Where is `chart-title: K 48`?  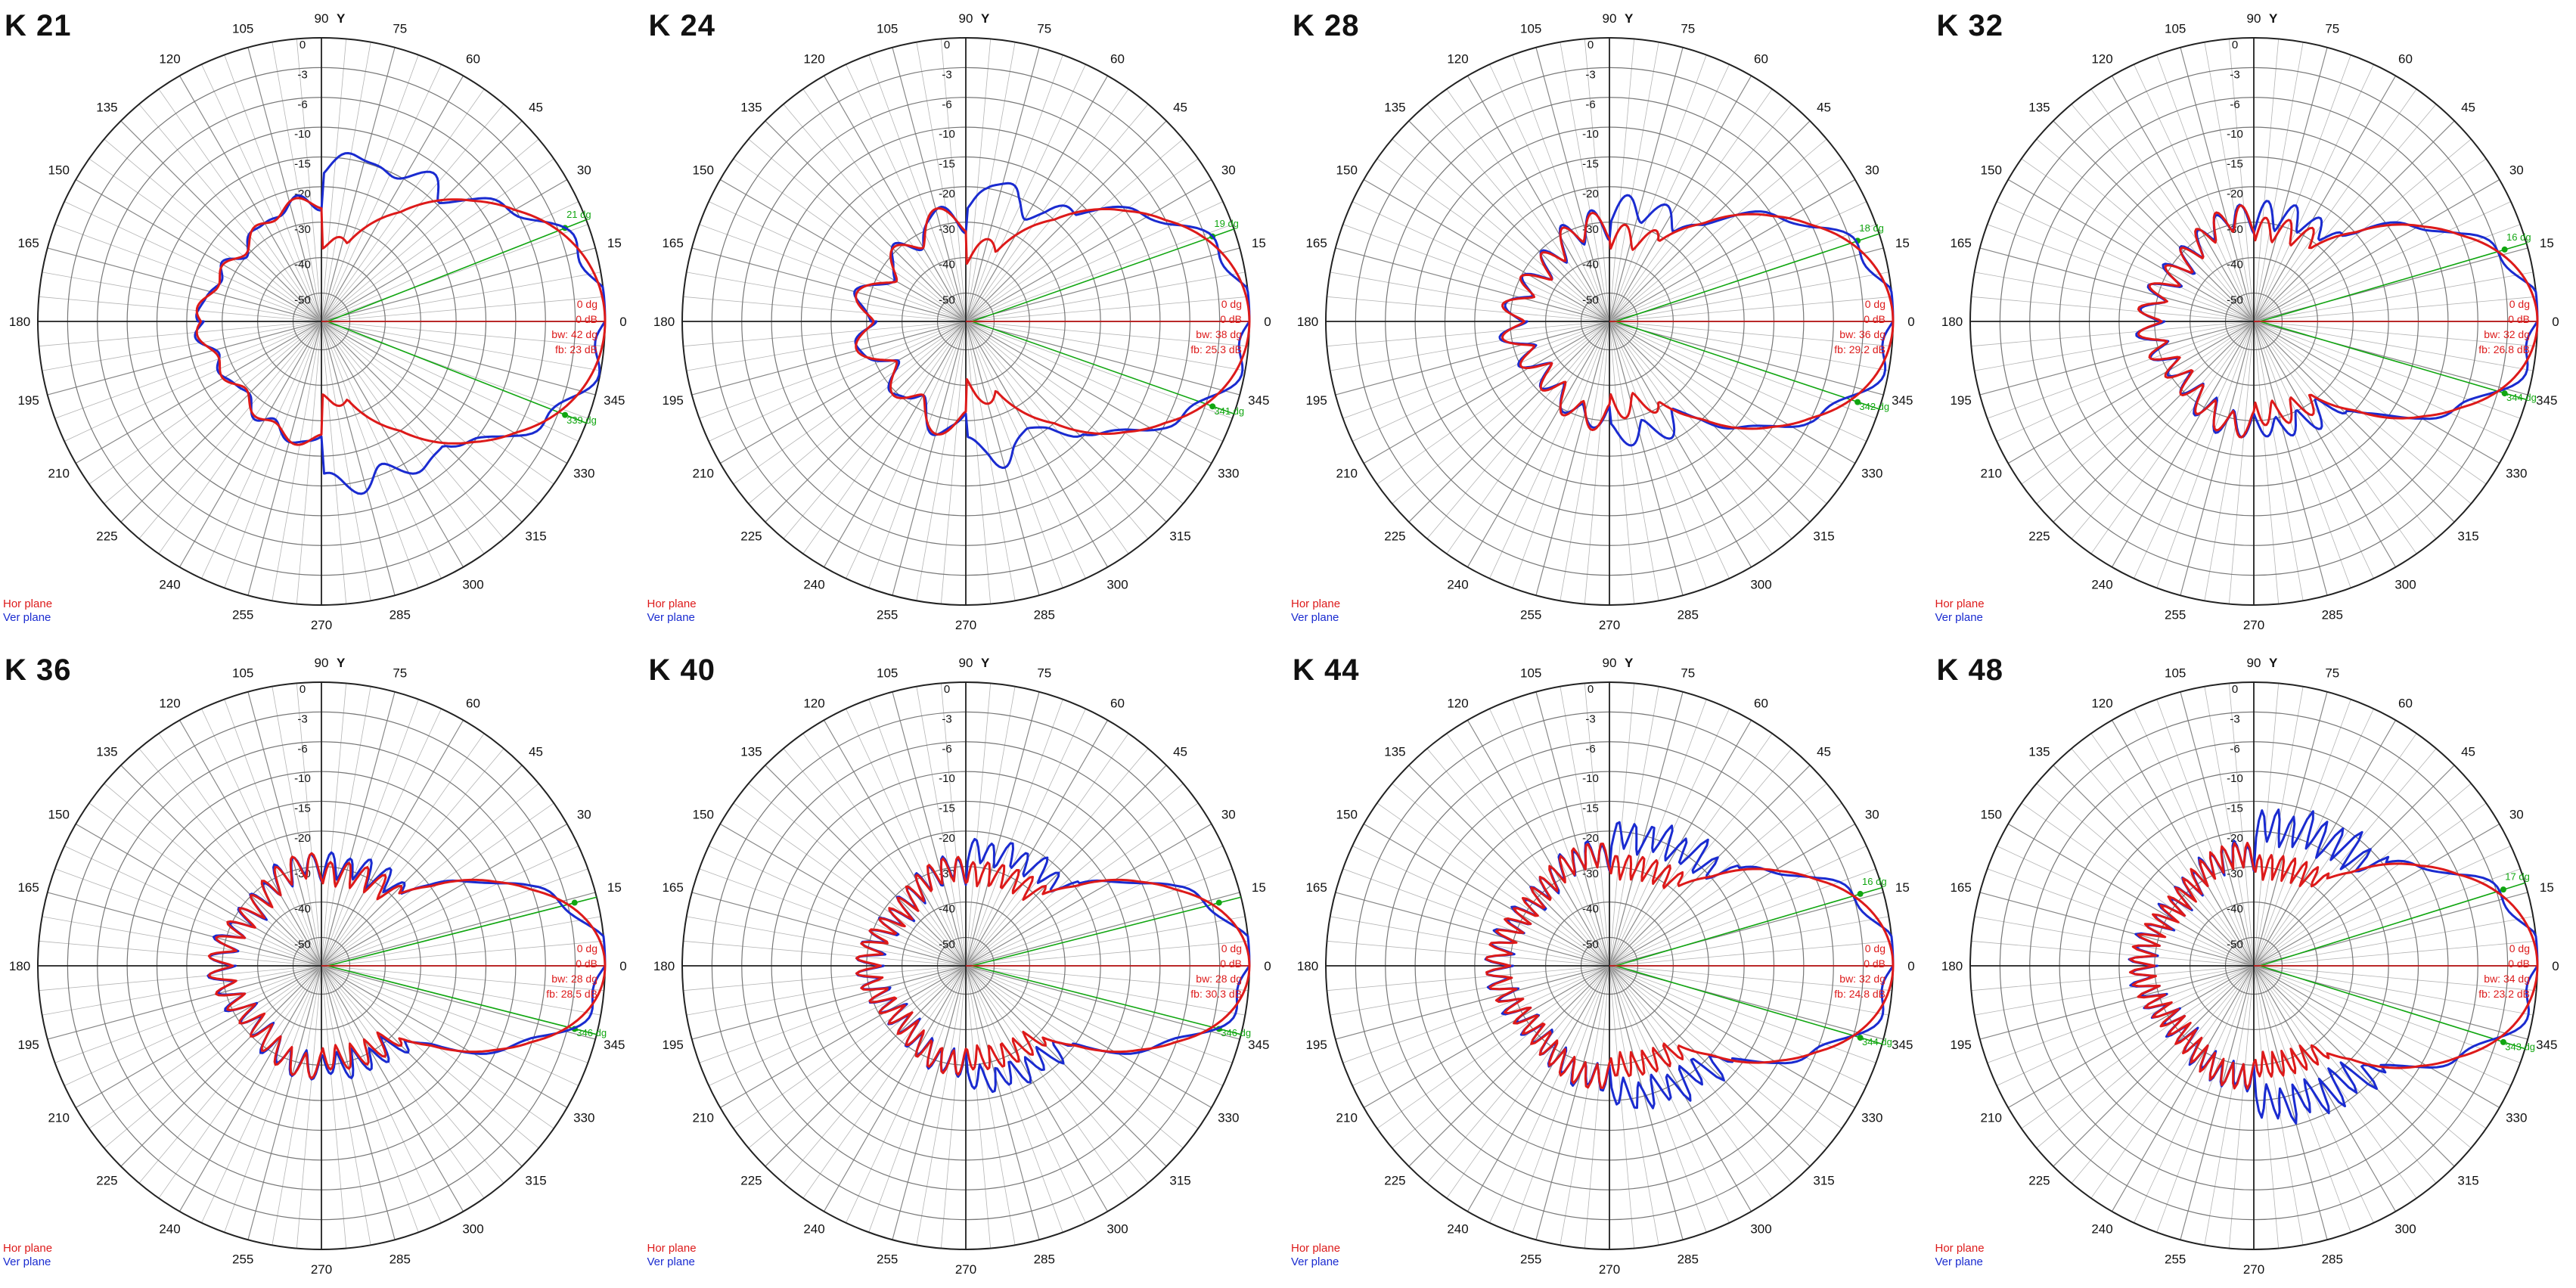 chart-title: K 48 is located at coordinates (1969, 670).